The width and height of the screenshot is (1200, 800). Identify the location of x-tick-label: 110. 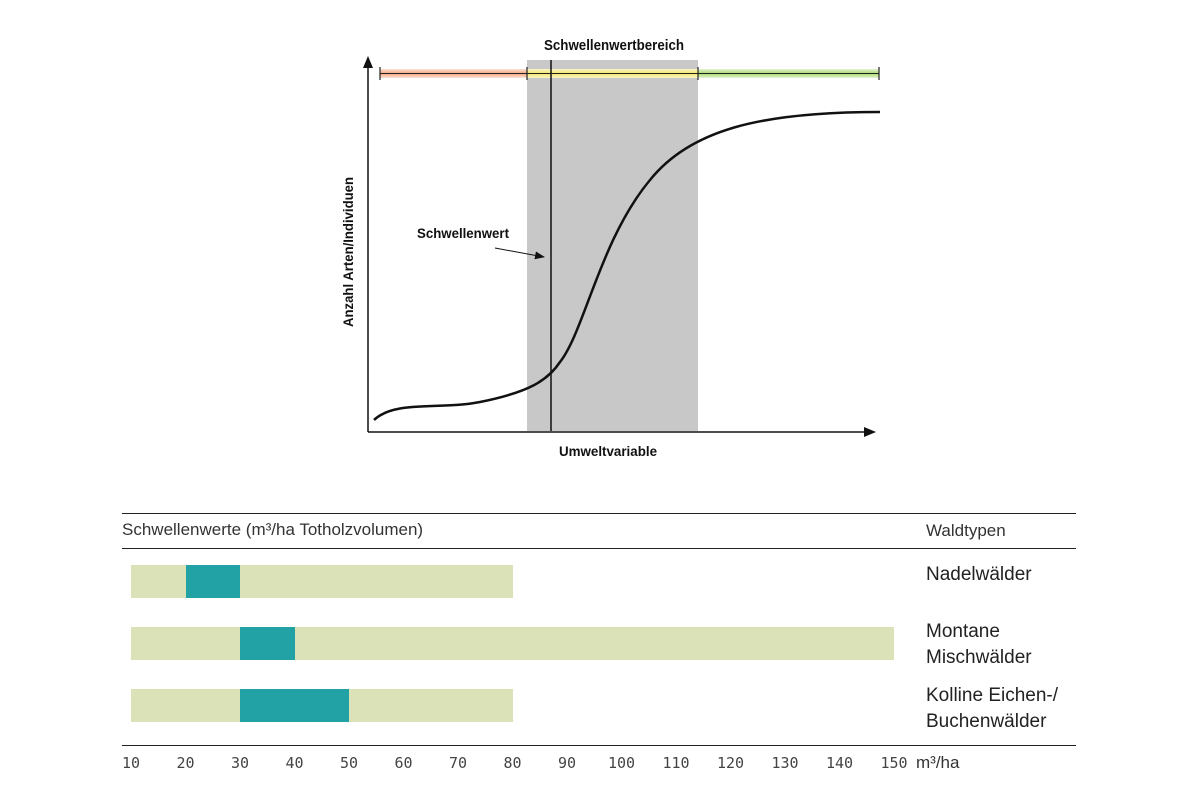
(676, 763).